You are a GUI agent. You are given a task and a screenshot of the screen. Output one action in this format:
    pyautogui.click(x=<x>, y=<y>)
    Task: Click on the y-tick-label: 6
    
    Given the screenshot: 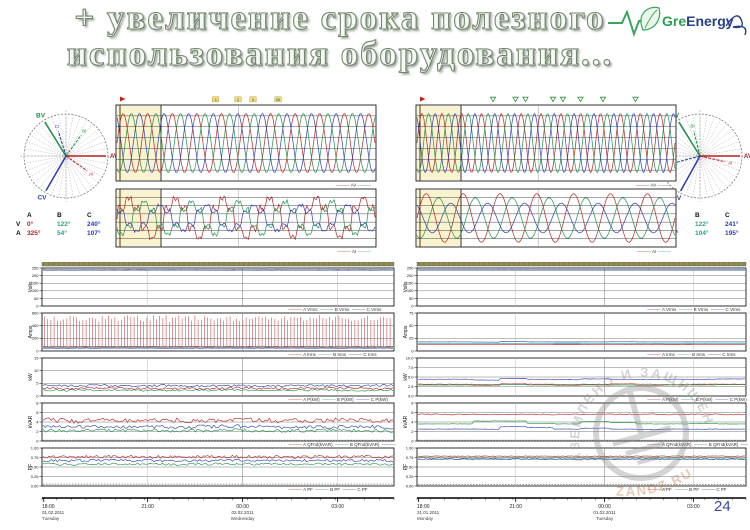 What is the action you would take?
    pyautogui.click(x=37, y=412)
    